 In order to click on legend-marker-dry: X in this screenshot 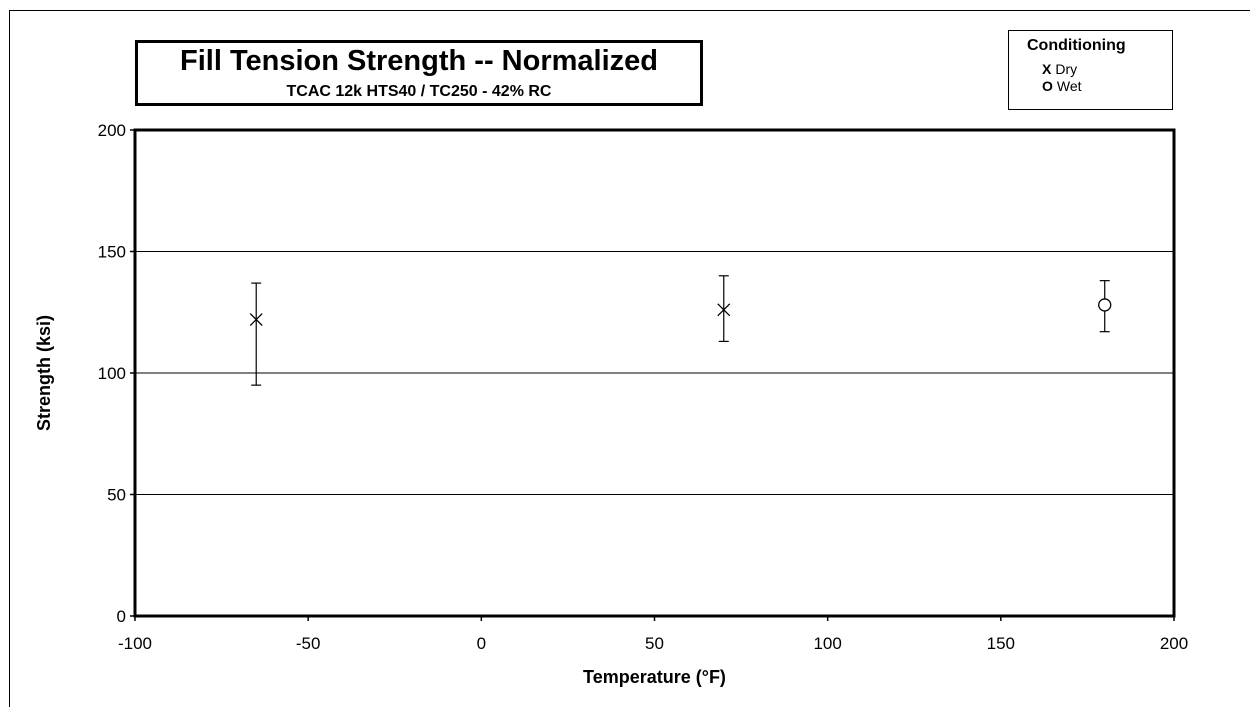, I will do `click(1047, 69)`.